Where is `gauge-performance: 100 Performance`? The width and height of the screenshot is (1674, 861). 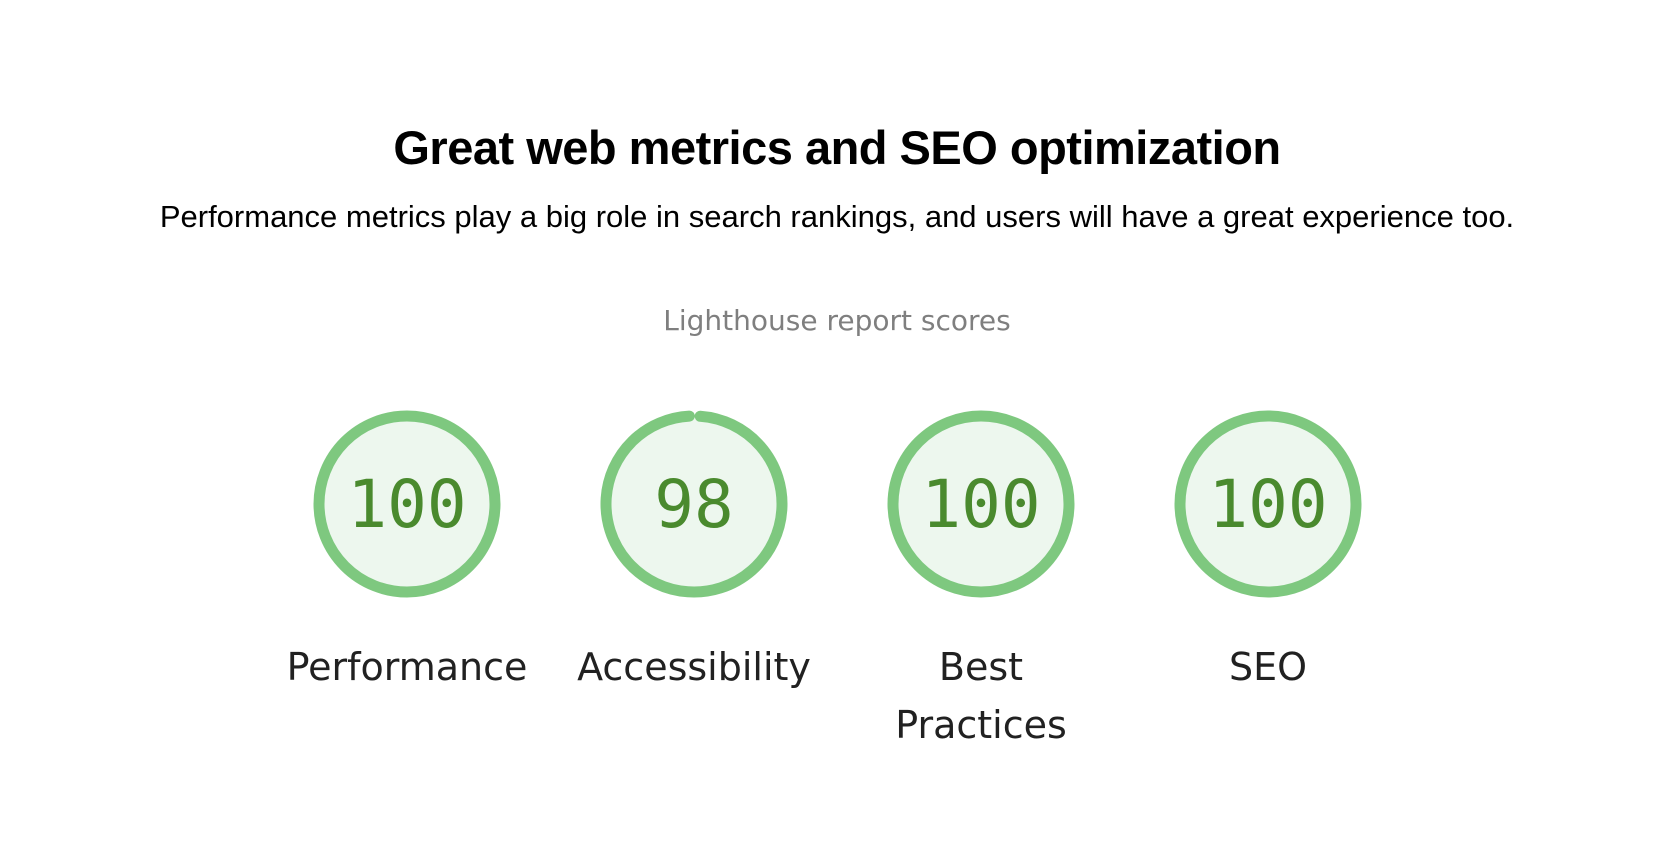
gauge-performance: 100 Performance is located at coordinates (407, 550).